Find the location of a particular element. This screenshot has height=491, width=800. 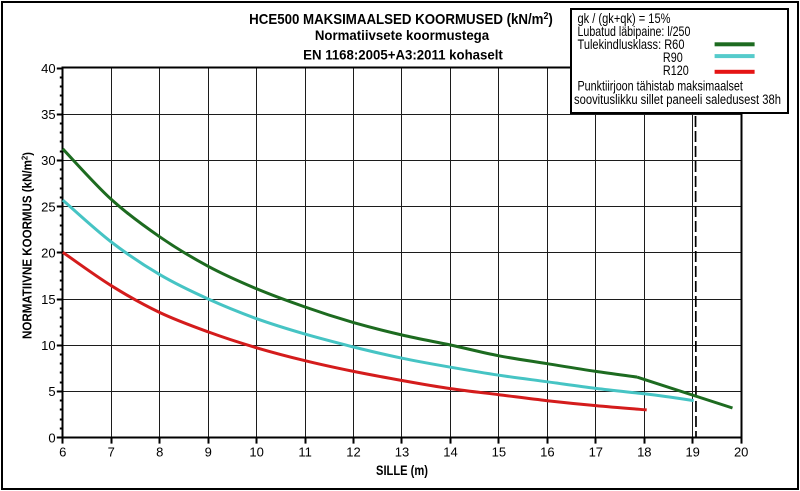

svg-text: 18 is located at coordinates (644, 452).